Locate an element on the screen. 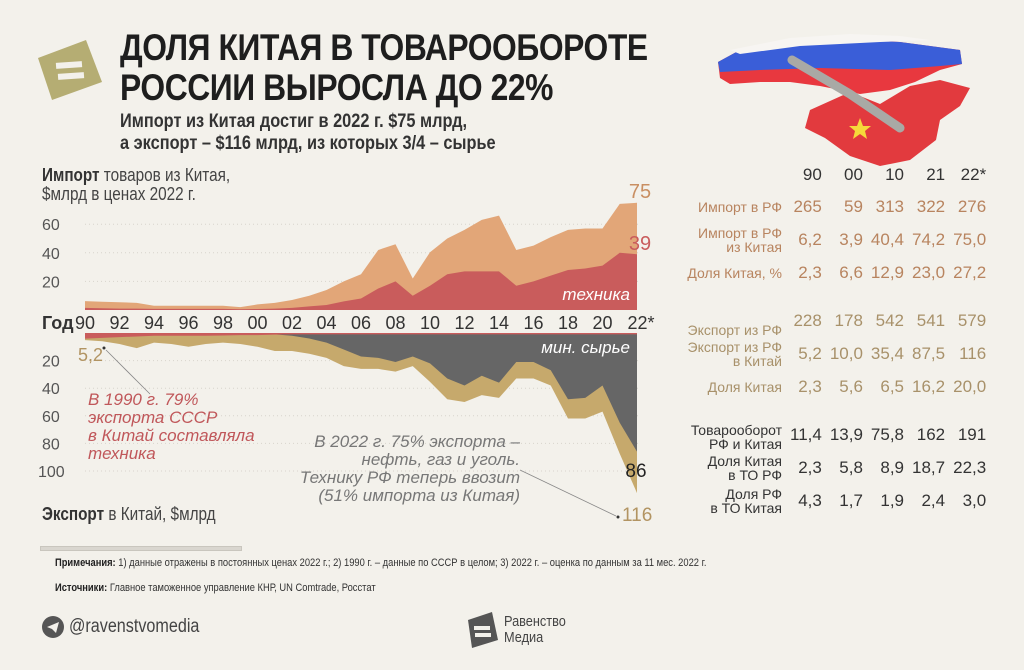 This screenshot has height=670, width=1024. brand-logo: Равенство Медиа is located at coordinates (519, 630).